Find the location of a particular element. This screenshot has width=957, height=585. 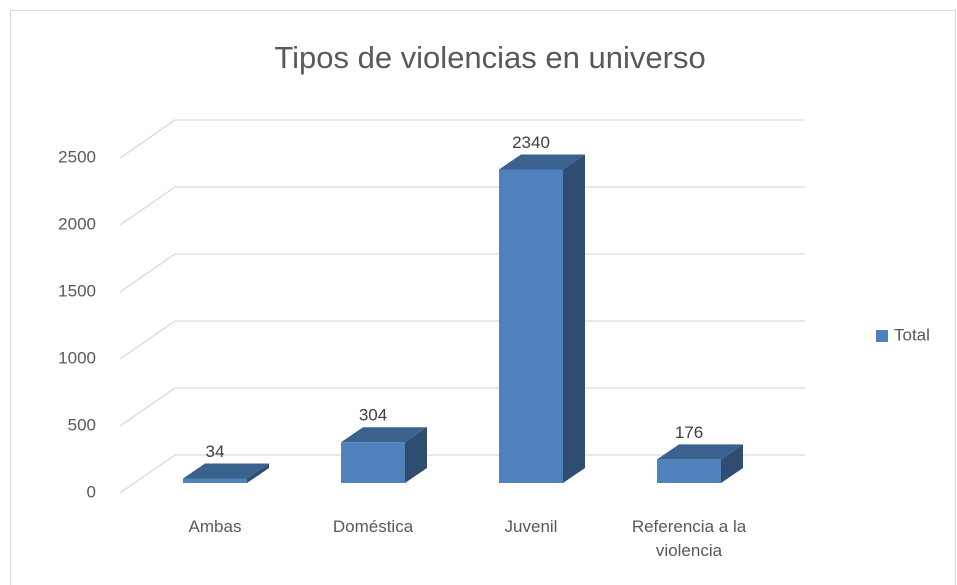

chart-title: Tipos de violencias en universo is located at coordinates (489, 57).